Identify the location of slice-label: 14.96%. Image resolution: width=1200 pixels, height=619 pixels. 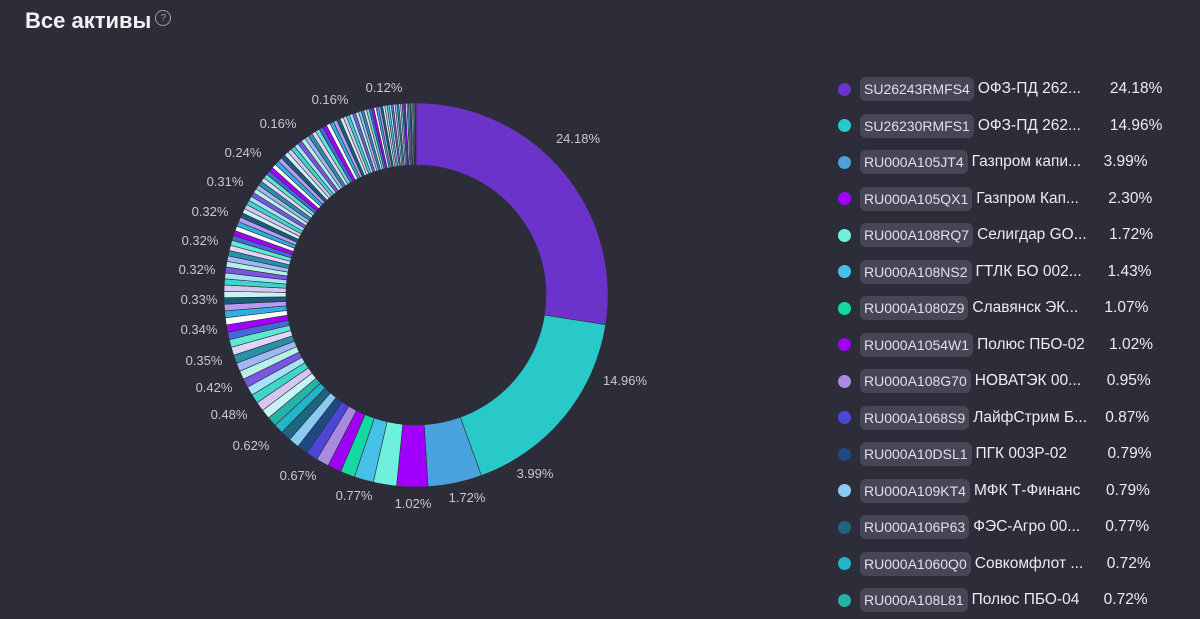
(625, 380).